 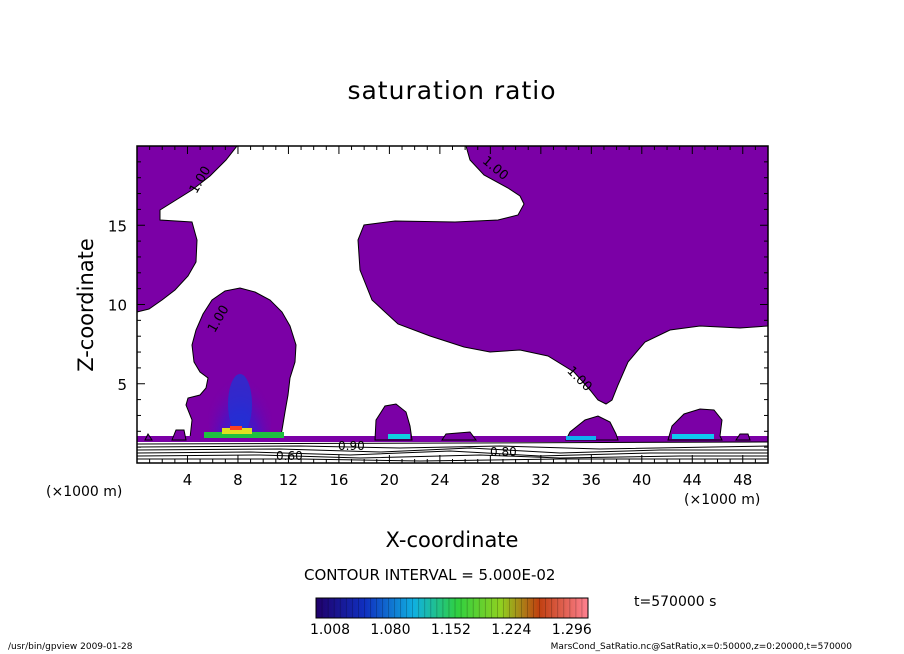 I want to click on colorbar-tick-label: 1.296, so click(x=571, y=630).